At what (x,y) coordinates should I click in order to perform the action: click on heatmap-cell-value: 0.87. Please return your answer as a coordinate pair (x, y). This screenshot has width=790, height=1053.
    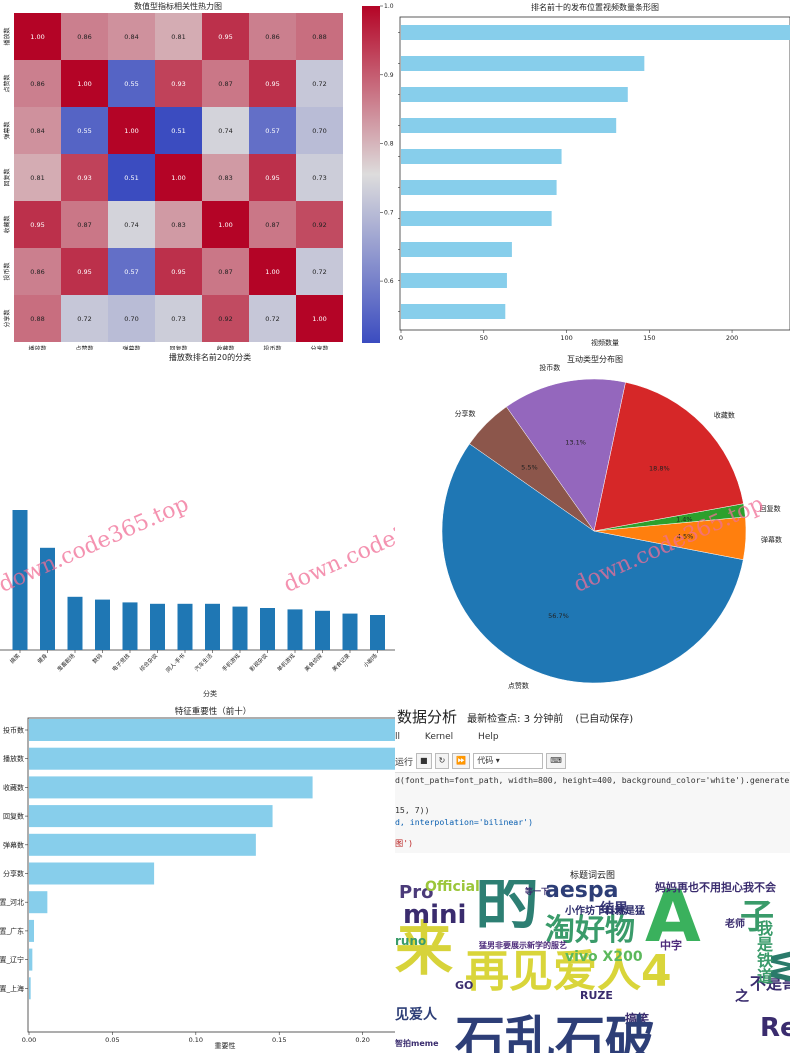
    Looking at the image, I should click on (84, 225).